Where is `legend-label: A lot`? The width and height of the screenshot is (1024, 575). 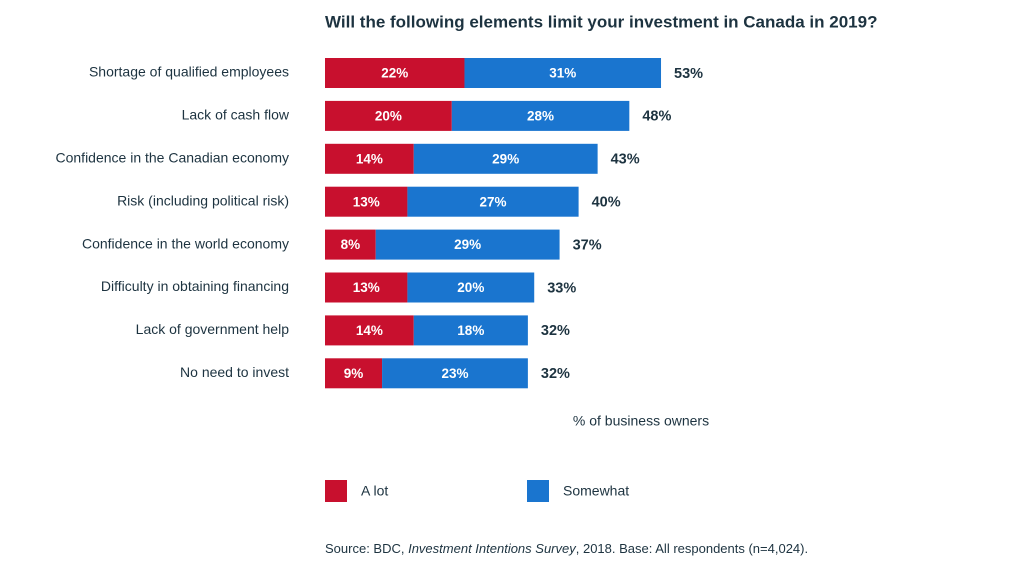 legend-label: A lot is located at coordinates (374, 491).